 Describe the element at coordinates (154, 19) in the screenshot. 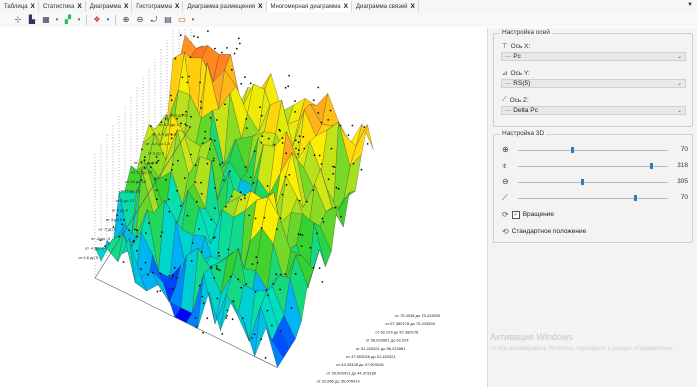

I see `rotate-icon: ⤾` at that location.